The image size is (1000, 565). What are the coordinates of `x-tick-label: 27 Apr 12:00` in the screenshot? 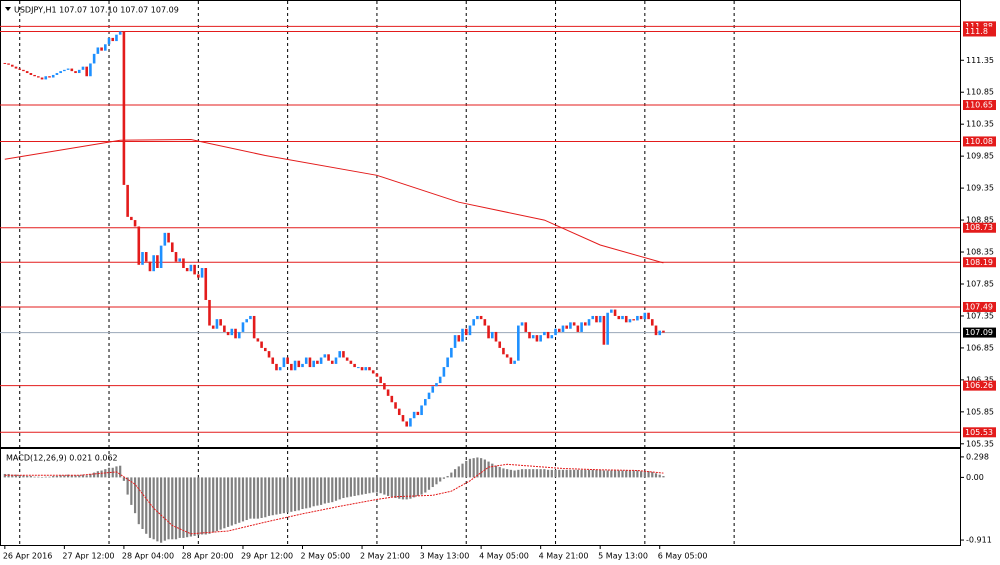 It's located at (88, 556).